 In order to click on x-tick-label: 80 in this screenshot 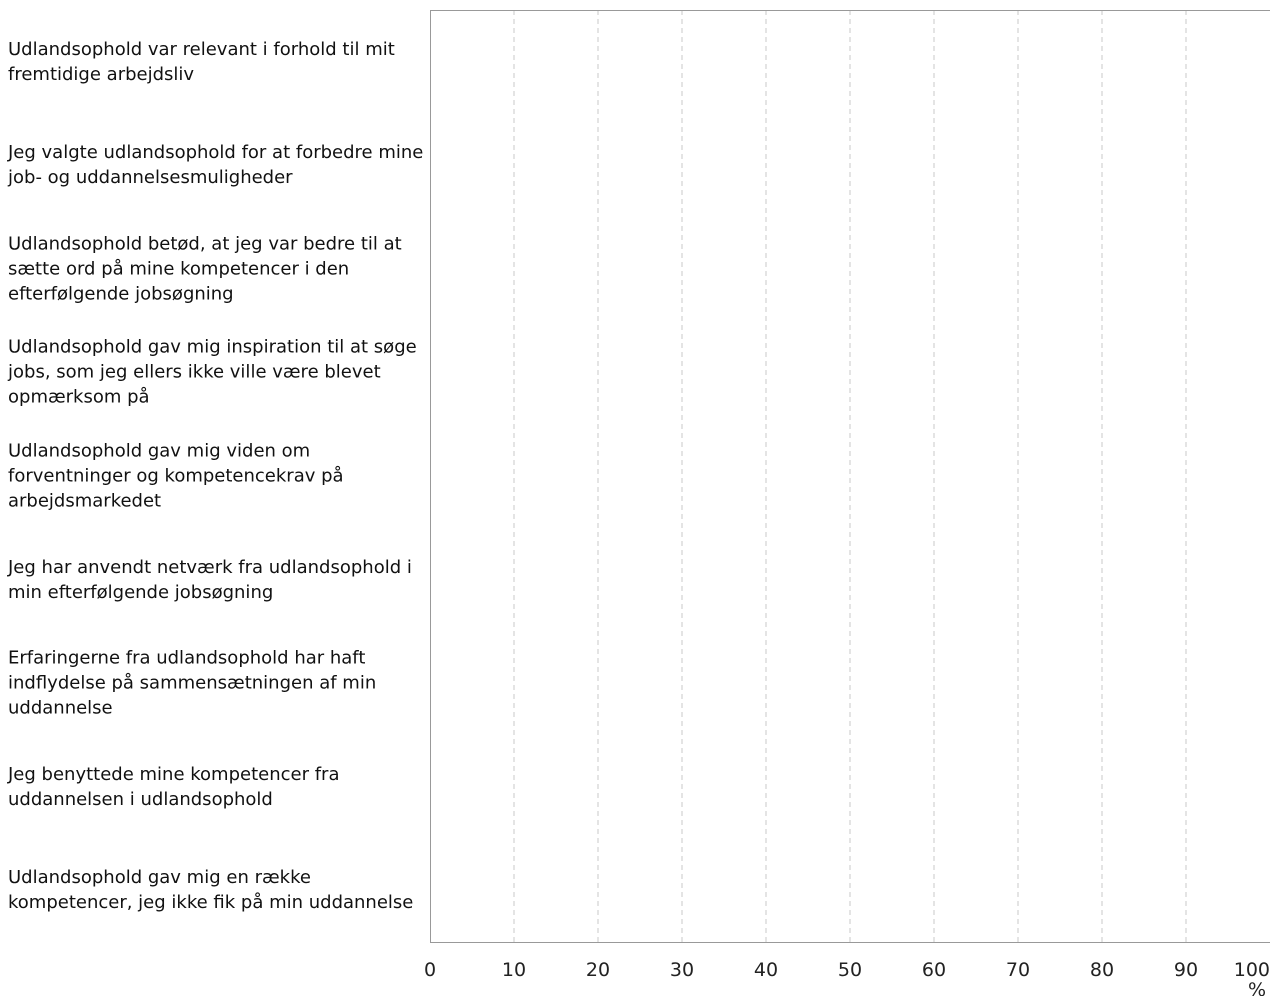, I will do `click(1102, 970)`.